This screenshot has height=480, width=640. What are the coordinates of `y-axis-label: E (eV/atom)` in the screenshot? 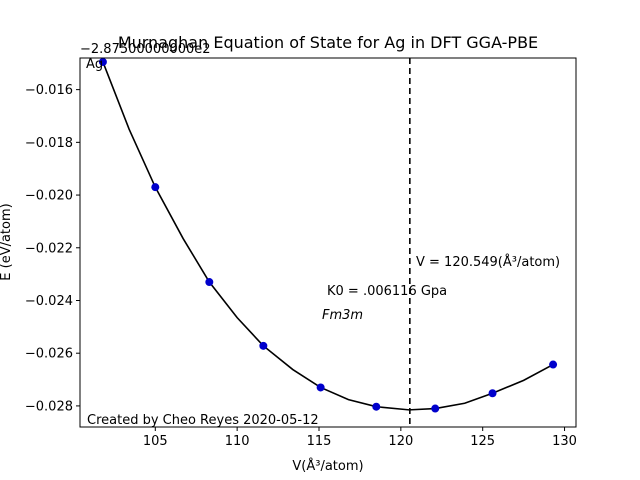 It's located at (7, 241).